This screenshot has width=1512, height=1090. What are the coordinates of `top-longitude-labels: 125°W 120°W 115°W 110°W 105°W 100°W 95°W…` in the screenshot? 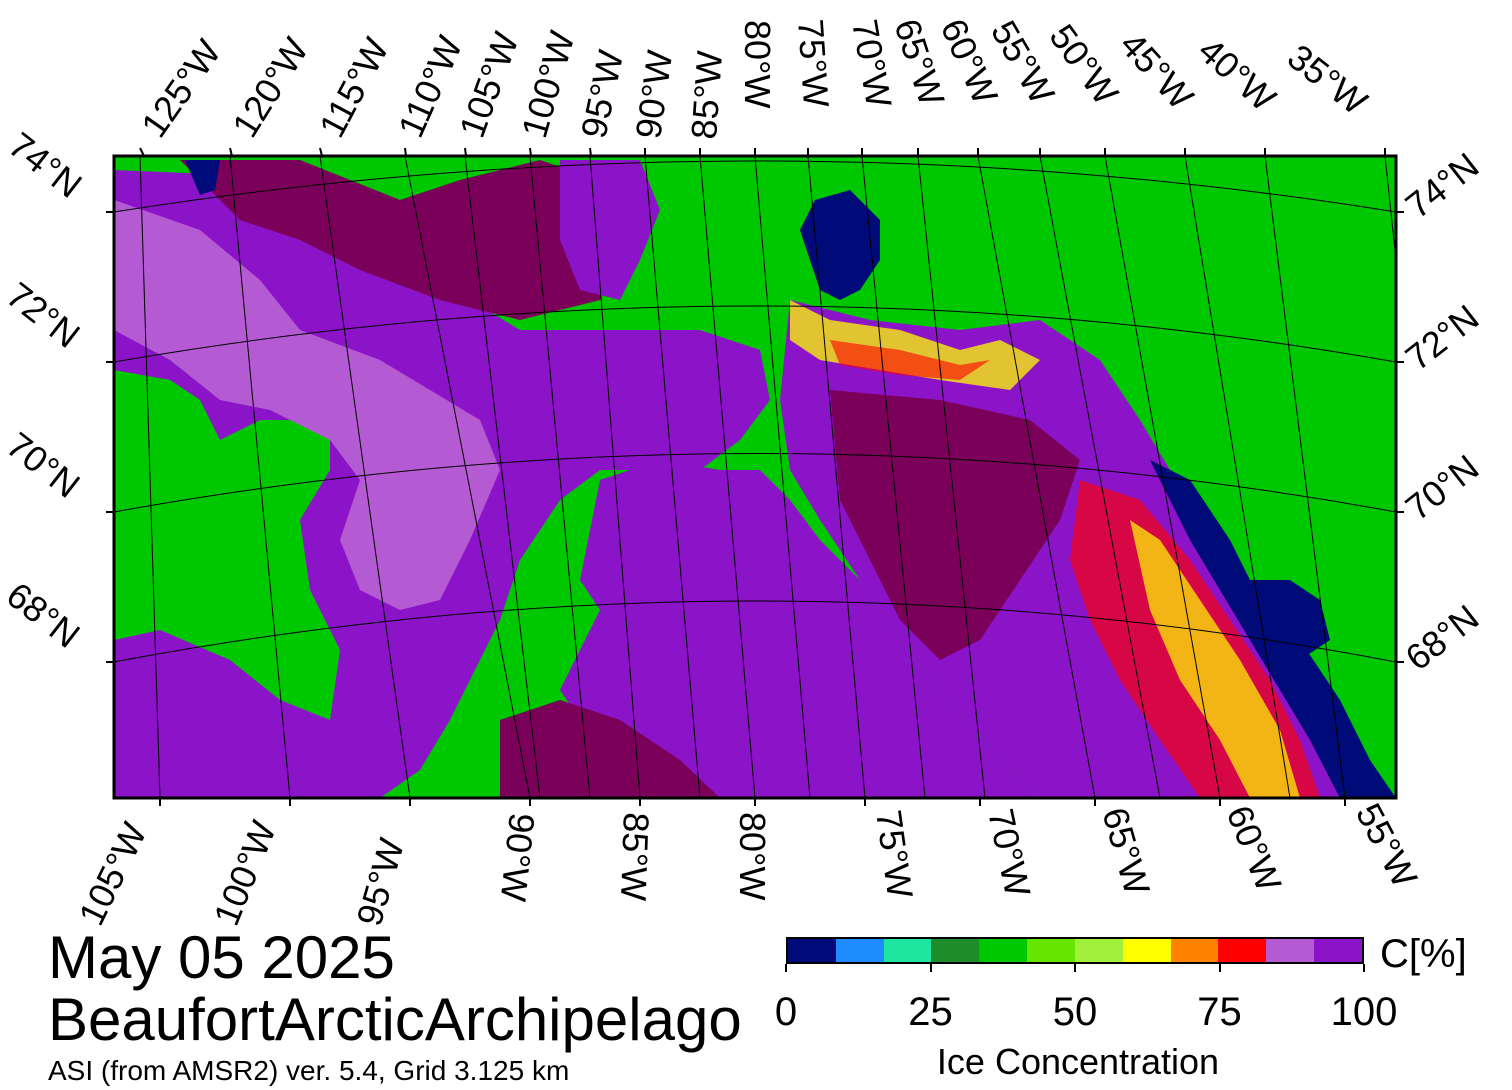 It's located at (754, 79).